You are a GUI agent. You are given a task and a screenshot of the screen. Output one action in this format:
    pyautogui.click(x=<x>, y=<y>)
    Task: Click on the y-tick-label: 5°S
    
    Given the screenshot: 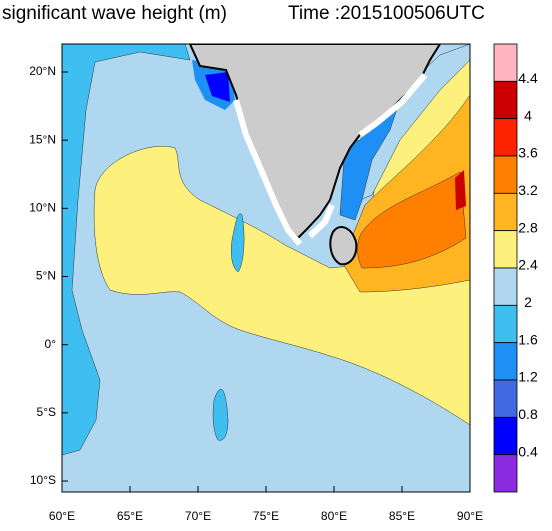 What is the action you would take?
    pyautogui.click(x=46, y=412)
    